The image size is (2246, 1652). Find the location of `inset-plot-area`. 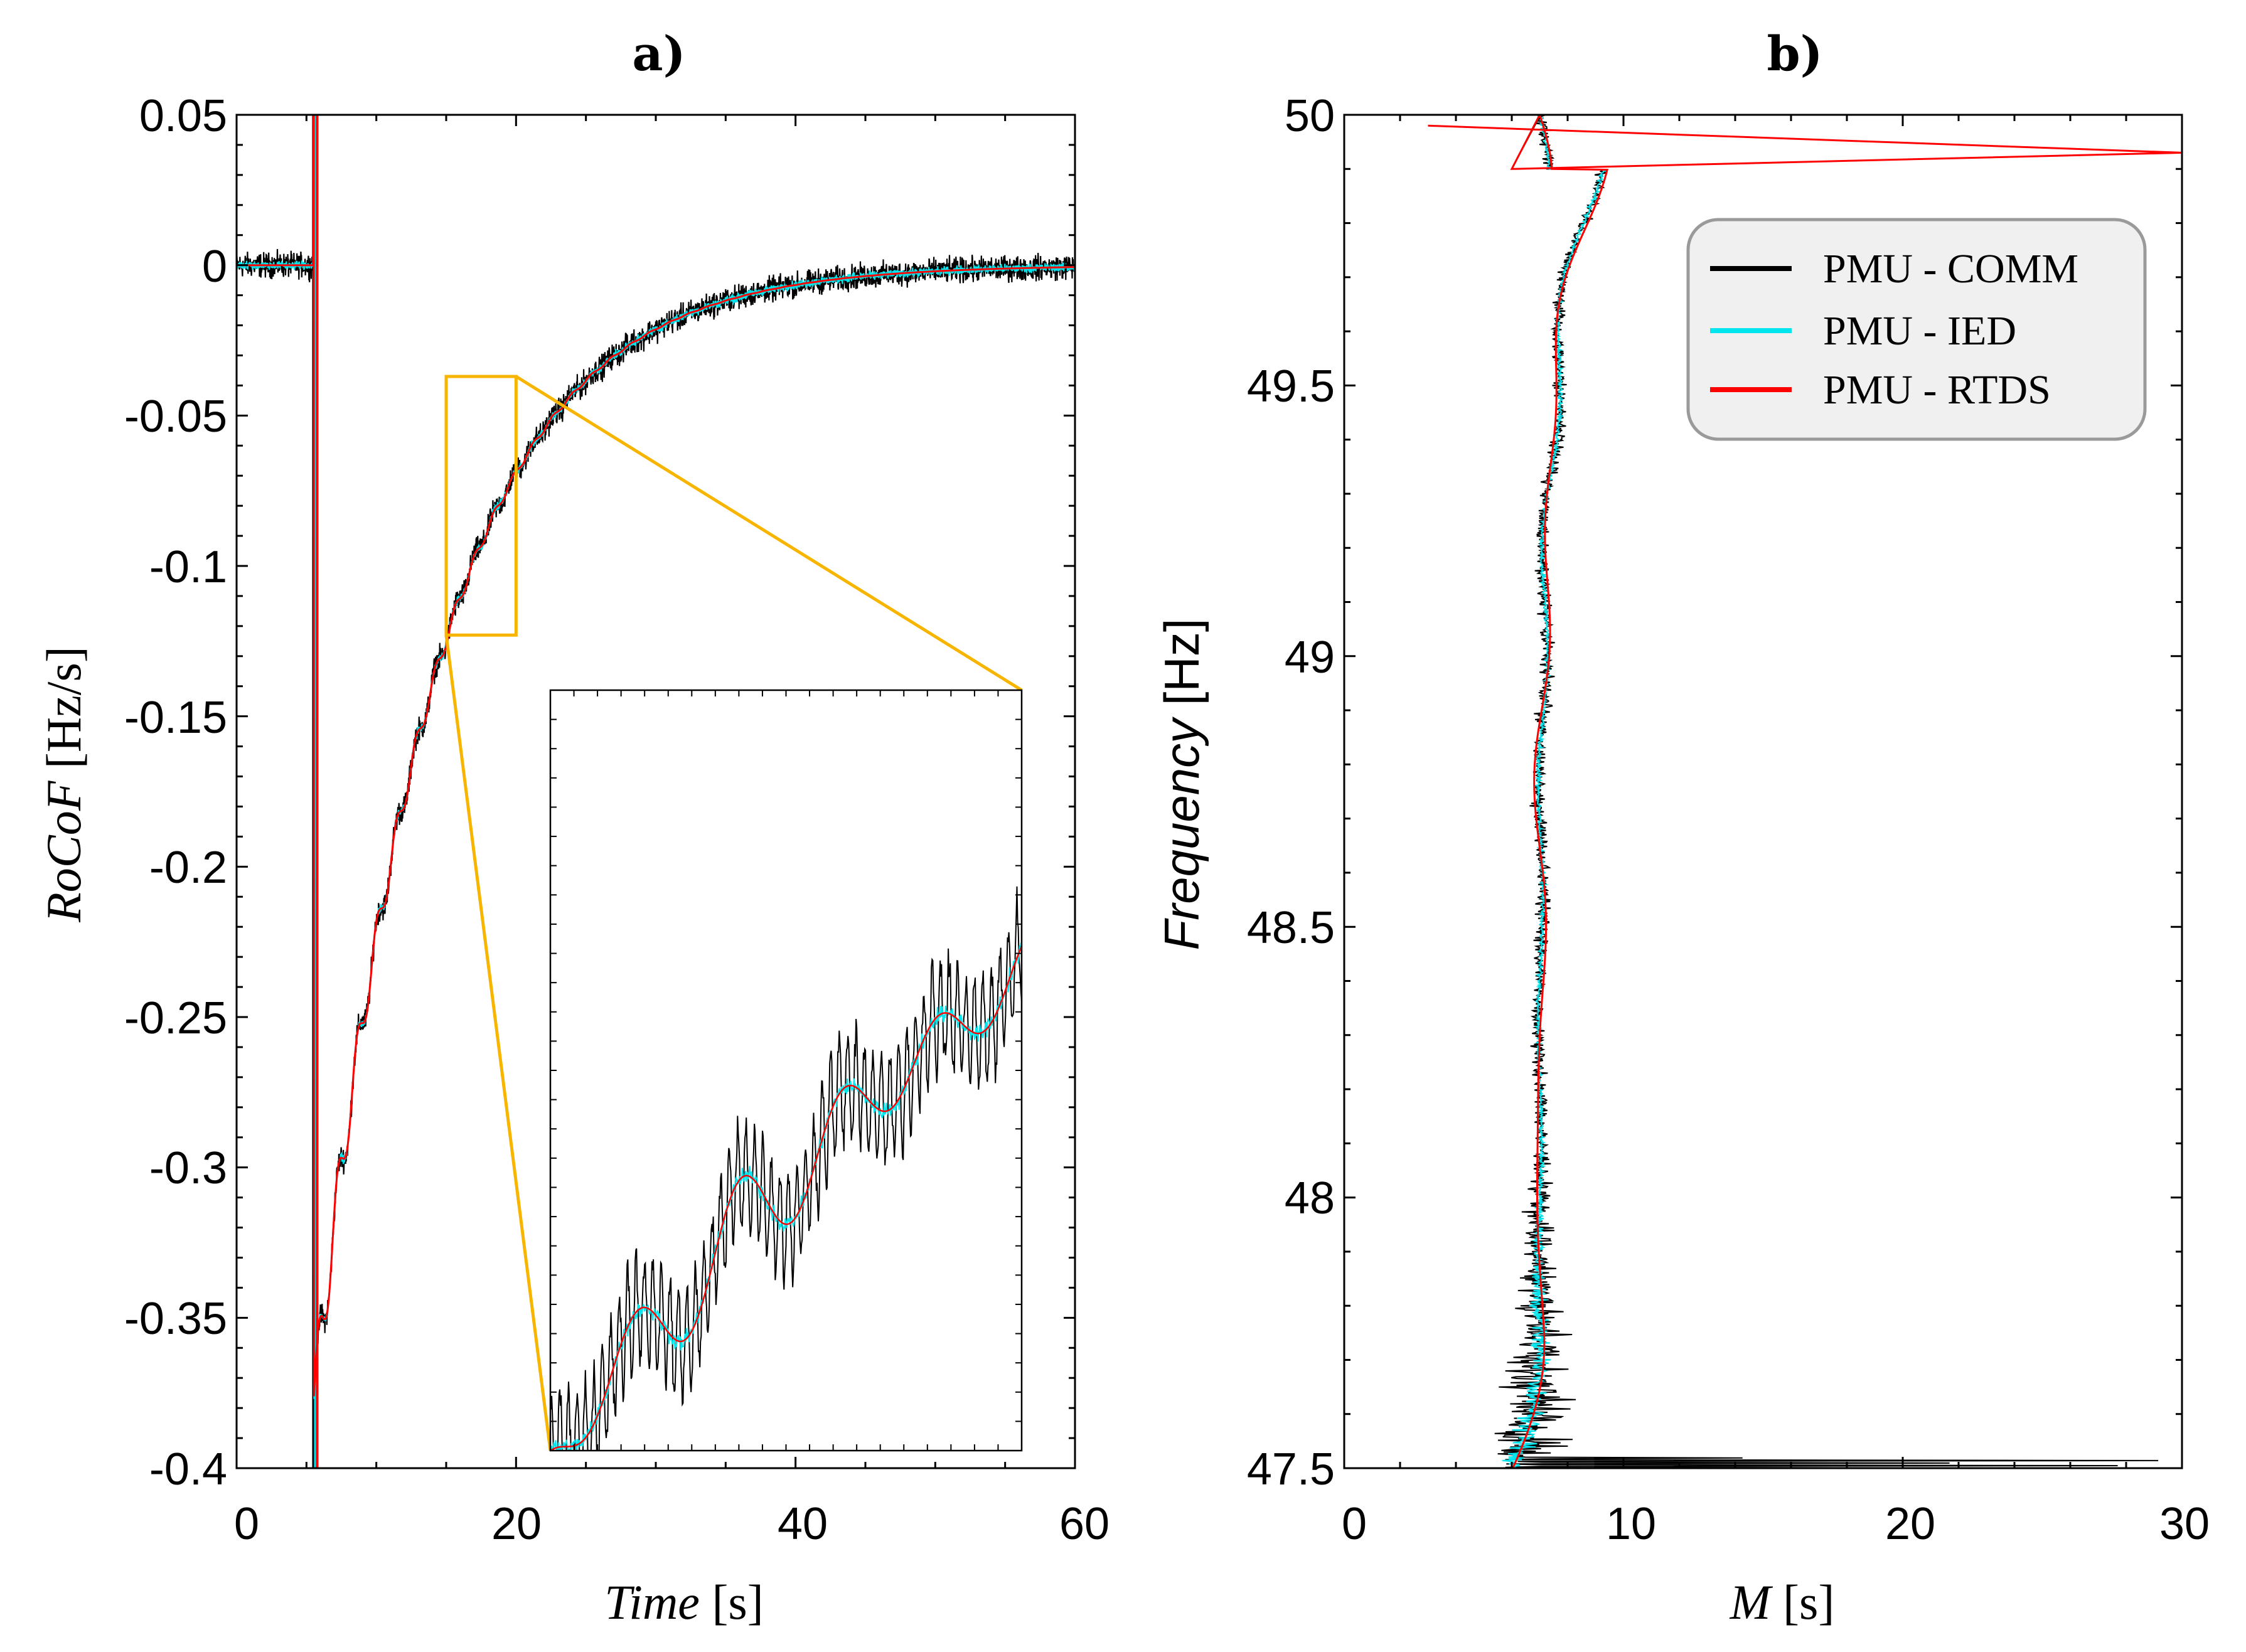

inset-plot-area is located at coordinates (786, 1169).